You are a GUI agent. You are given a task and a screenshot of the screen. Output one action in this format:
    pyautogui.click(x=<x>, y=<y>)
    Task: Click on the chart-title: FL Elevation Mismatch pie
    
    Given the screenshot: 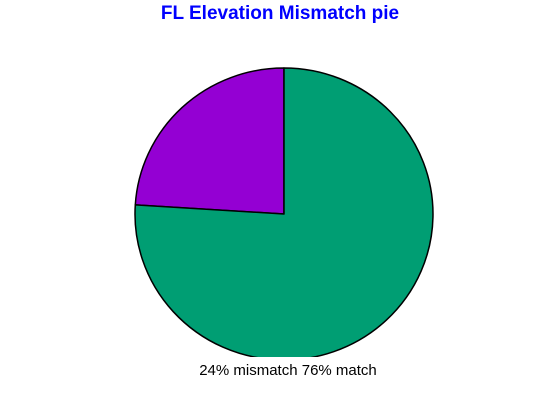 What is the action you would take?
    pyautogui.click(x=280, y=13)
    